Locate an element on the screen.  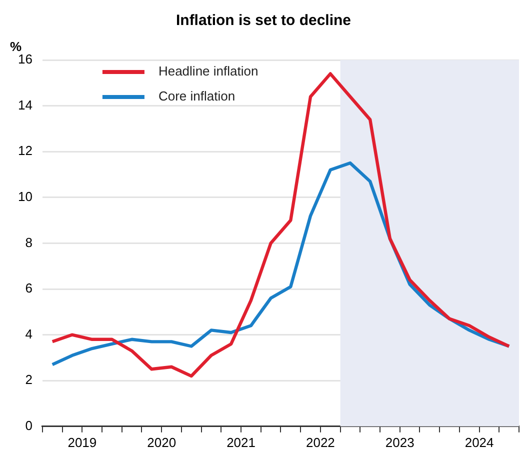
y-tick-label: 4 is located at coordinates (28, 334).